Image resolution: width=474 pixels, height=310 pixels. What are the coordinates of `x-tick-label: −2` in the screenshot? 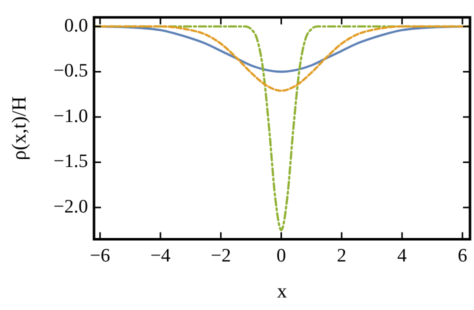 It's located at (220, 256).